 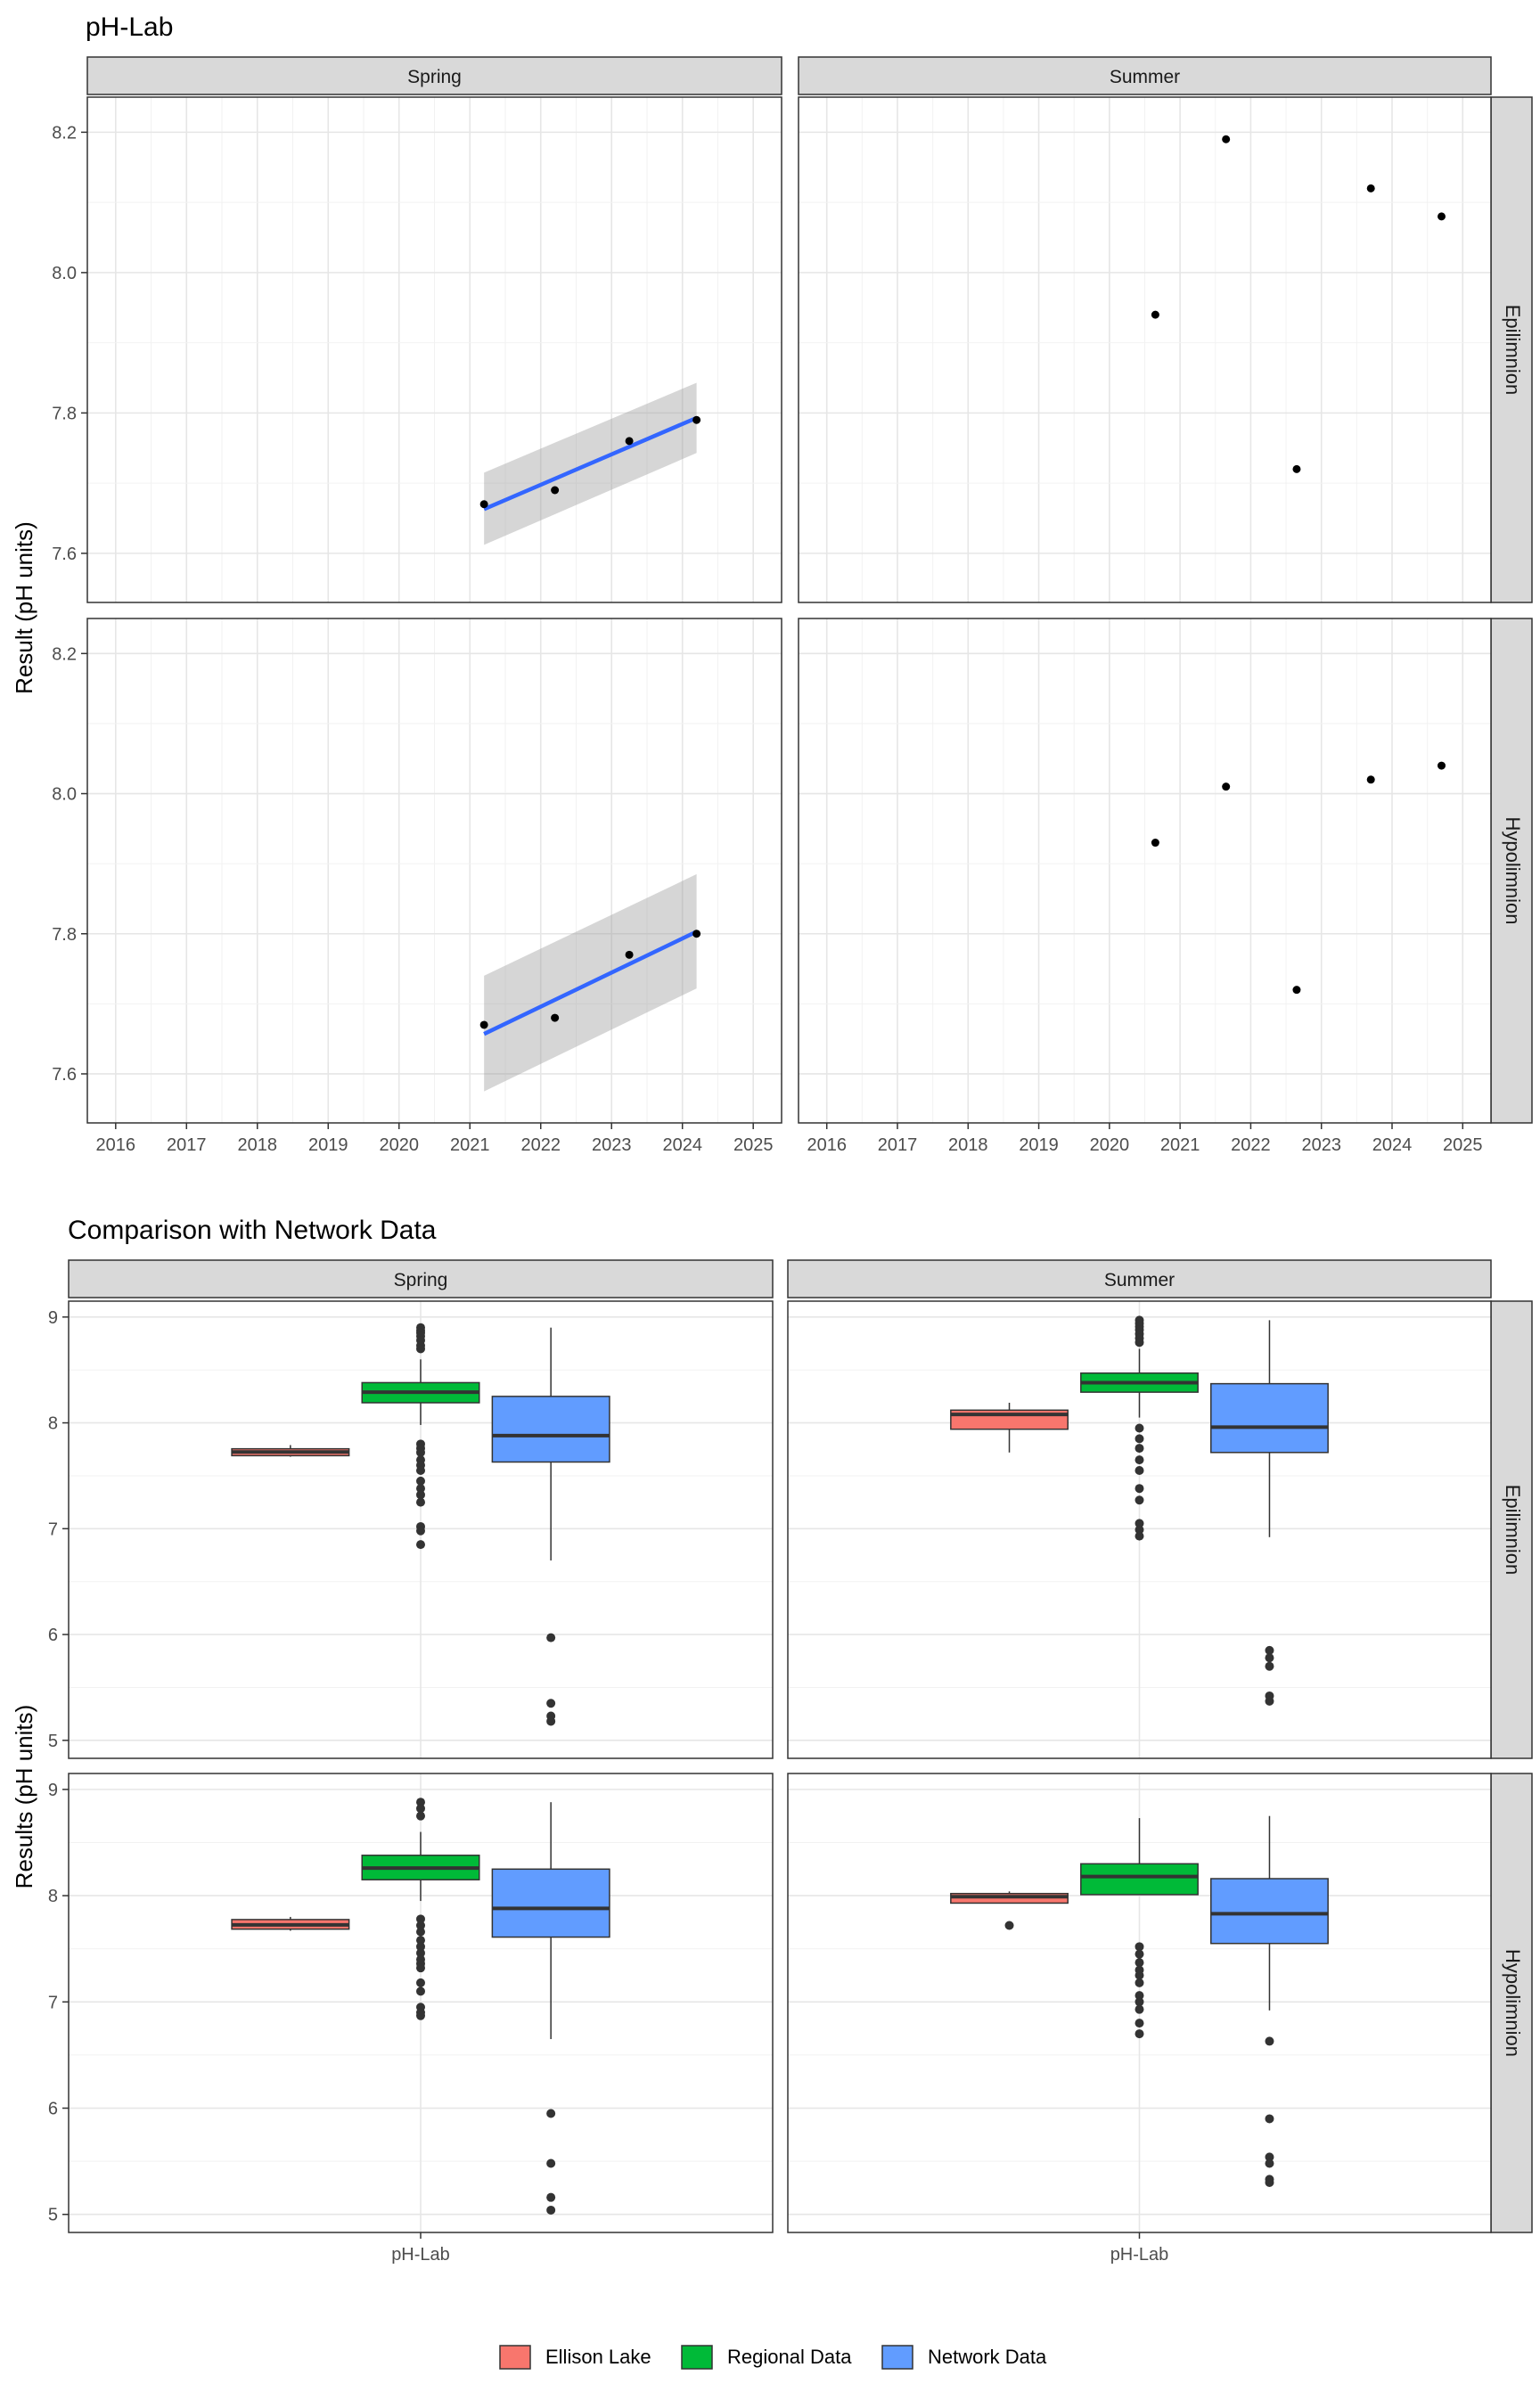 I want to click on chart2-summer-epilimnion-panel-border, so click(x=1139, y=1529).